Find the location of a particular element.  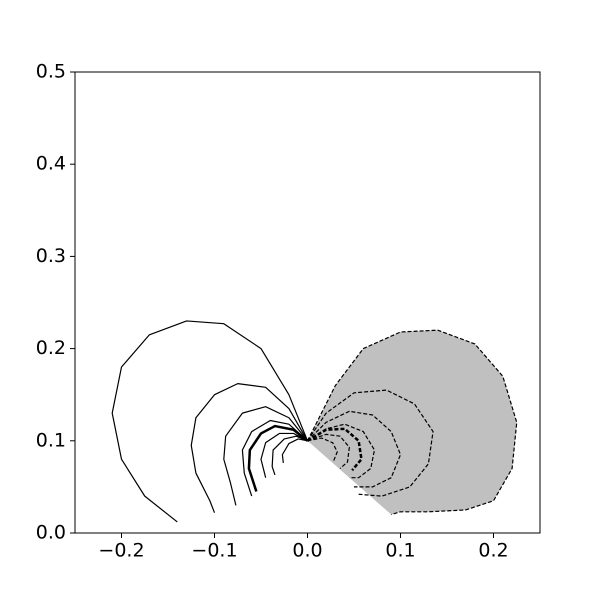

y-tick-label: 0.0 is located at coordinates (51, 533).